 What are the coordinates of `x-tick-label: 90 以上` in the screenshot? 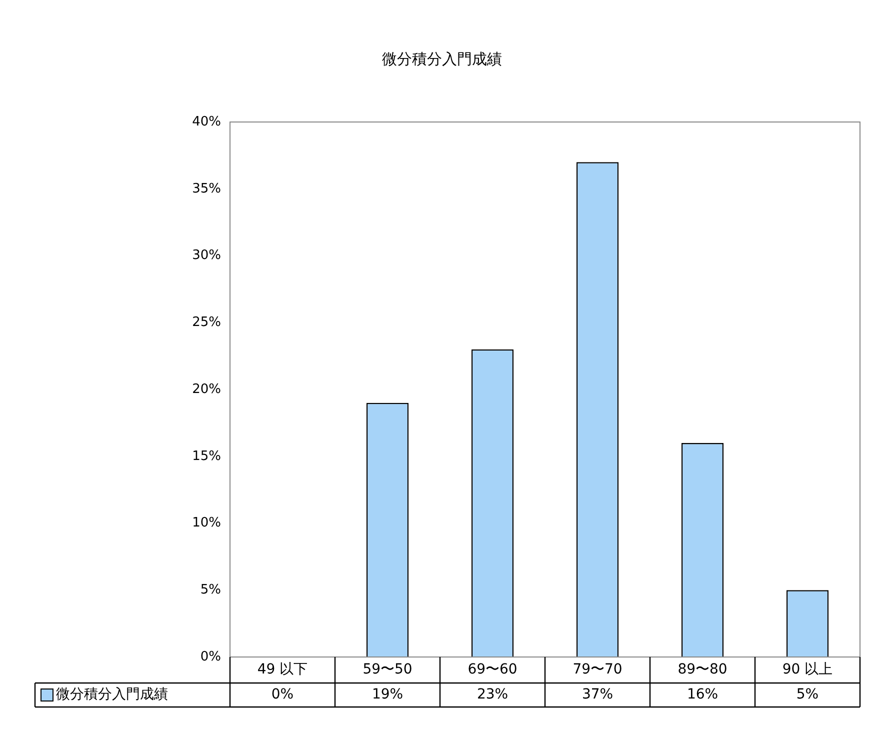 It's located at (807, 670).